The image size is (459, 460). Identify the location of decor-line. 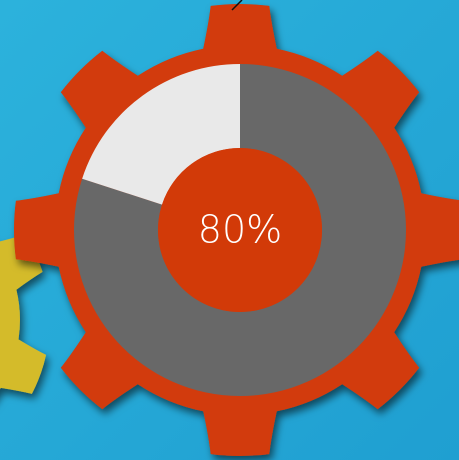
(237, 5).